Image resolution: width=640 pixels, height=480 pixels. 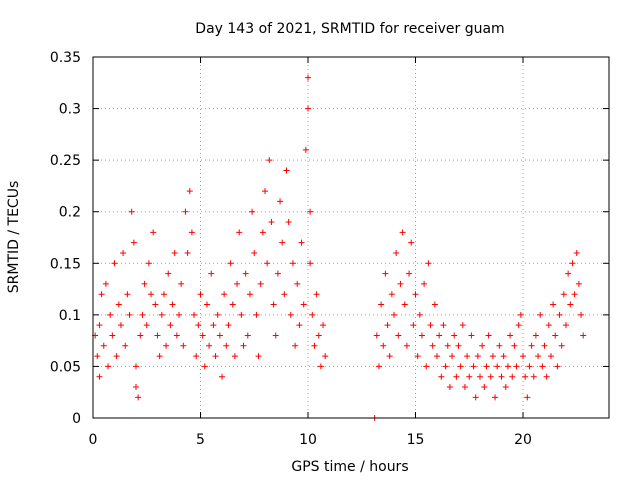 I want to click on y-tick-labels: 0 0.05 0.1 0.15 0.2 0.25 0.3 0.35, so click(x=65, y=238).